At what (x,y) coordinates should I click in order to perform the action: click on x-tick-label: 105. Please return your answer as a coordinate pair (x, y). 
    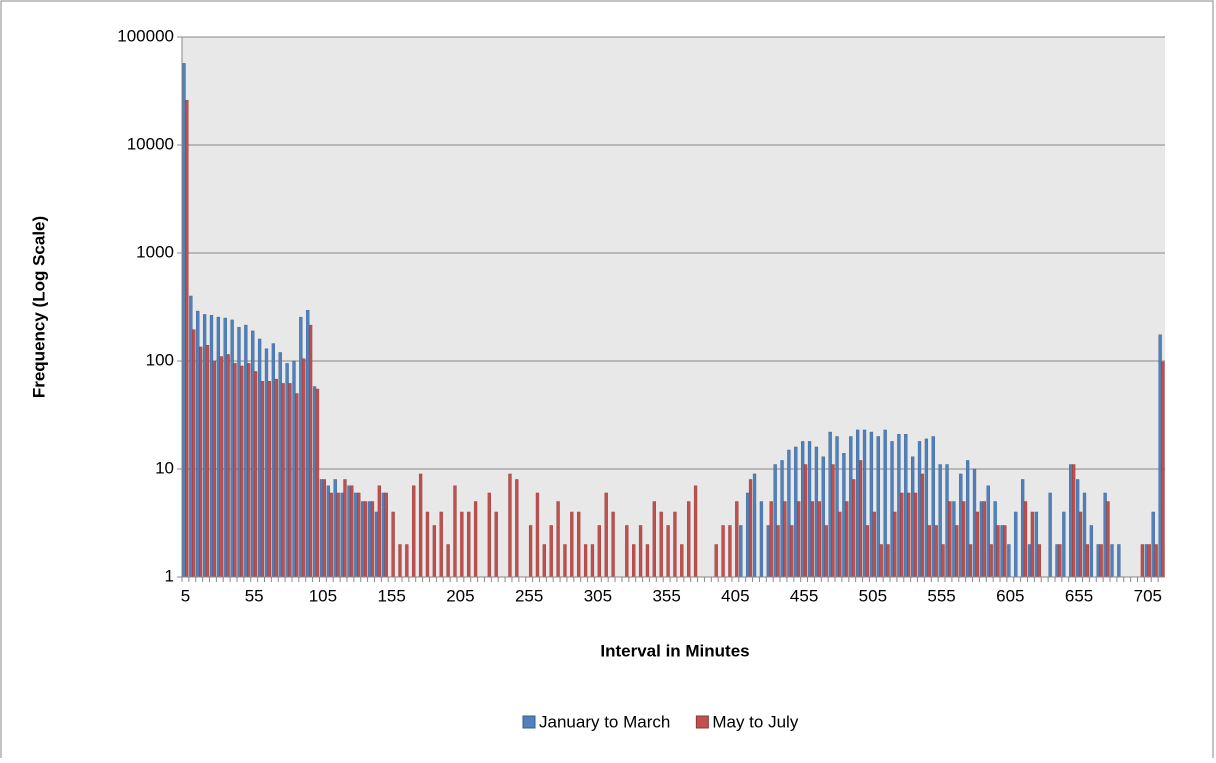
    Looking at the image, I should click on (323, 595).